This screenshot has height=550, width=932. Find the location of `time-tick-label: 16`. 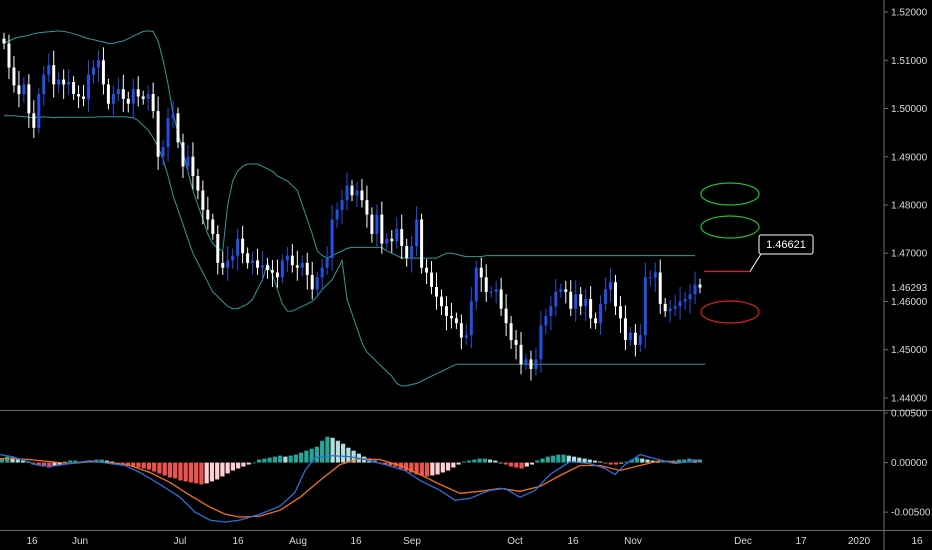

time-tick-label: 16 is located at coordinates (573, 541).